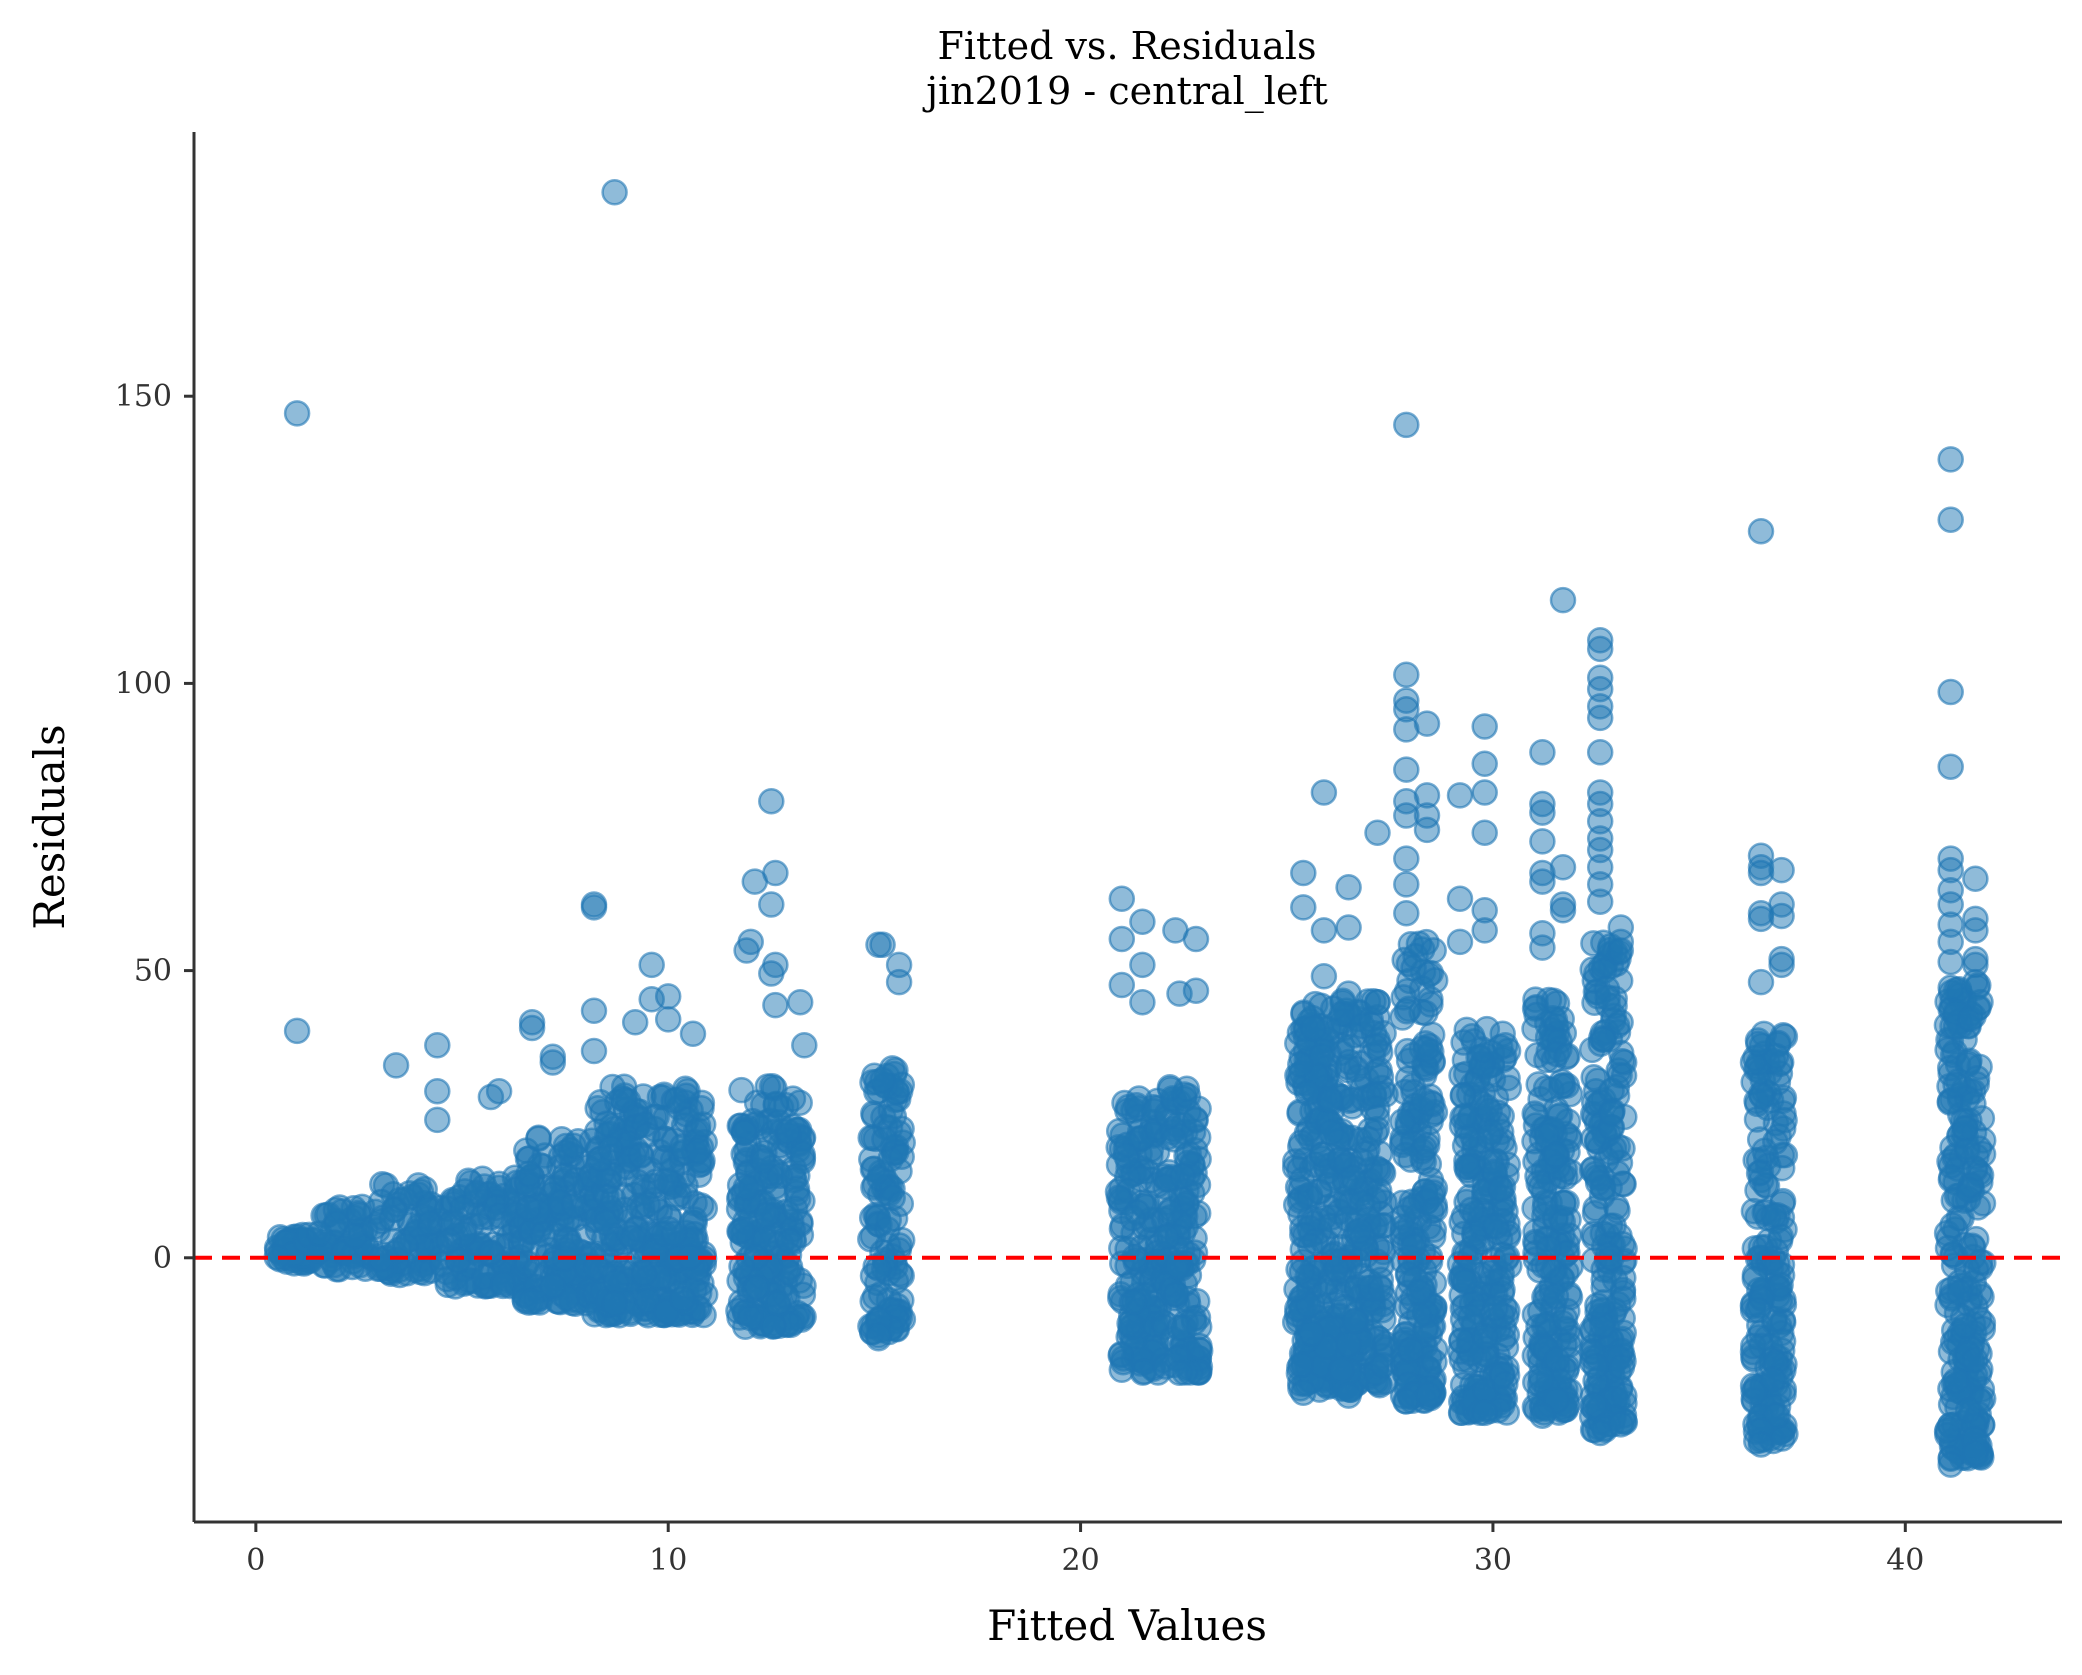 This screenshot has width=2082, height=1675. I want to click on y-tick-label: 50, so click(153, 971).